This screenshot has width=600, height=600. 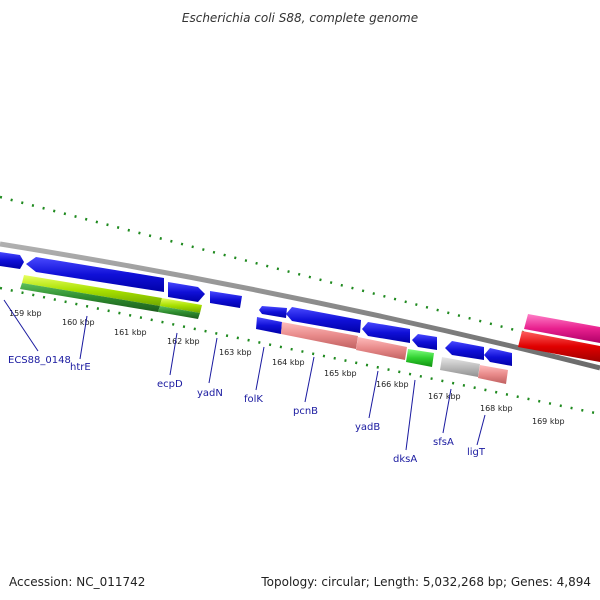 I want to click on gene-label-ecs88-0148: ECS88_0148, so click(x=39, y=360).